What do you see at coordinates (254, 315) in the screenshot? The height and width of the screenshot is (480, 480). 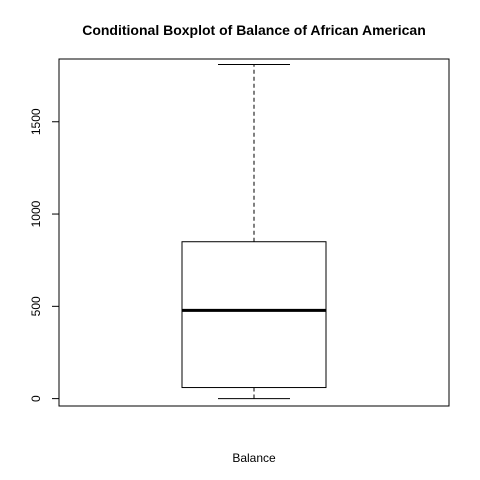 I see `interquartile-box` at bounding box center [254, 315].